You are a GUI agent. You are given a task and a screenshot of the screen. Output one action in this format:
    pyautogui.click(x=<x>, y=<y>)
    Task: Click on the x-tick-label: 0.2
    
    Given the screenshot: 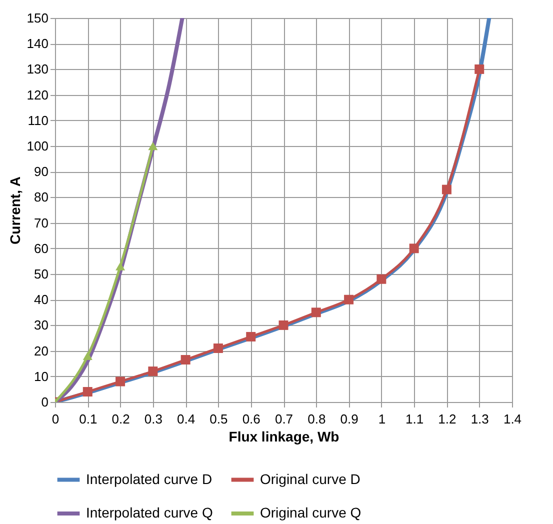 What is the action you would take?
    pyautogui.click(x=121, y=419)
    